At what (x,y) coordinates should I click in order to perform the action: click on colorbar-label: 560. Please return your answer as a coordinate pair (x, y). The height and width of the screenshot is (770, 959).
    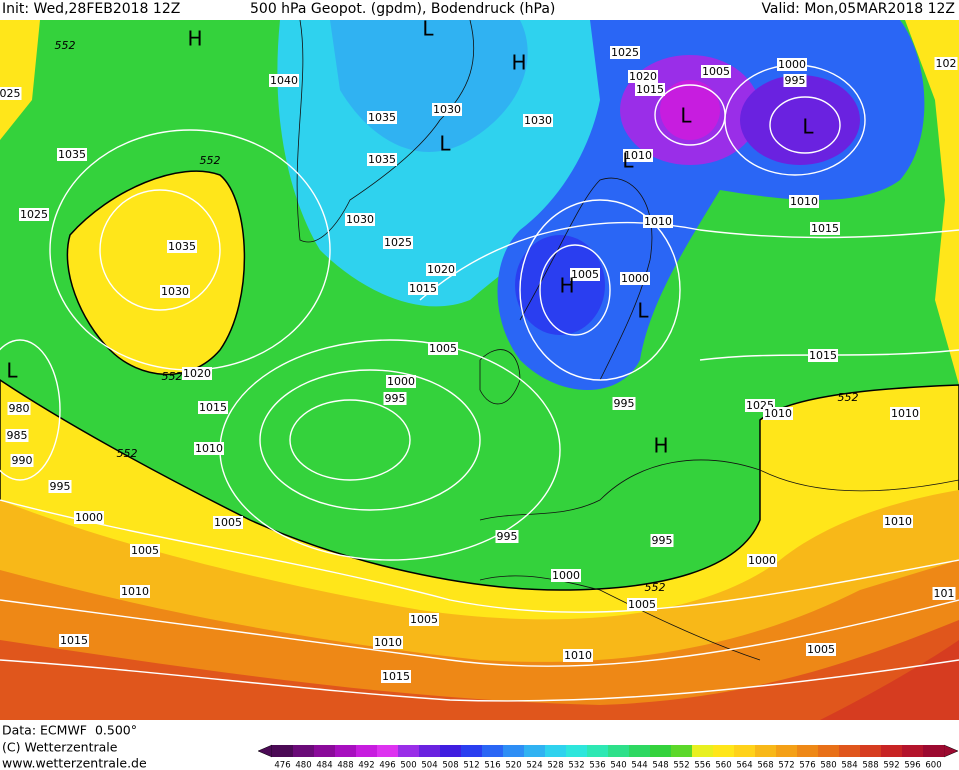
    Looking at the image, I should click on (723, 765).